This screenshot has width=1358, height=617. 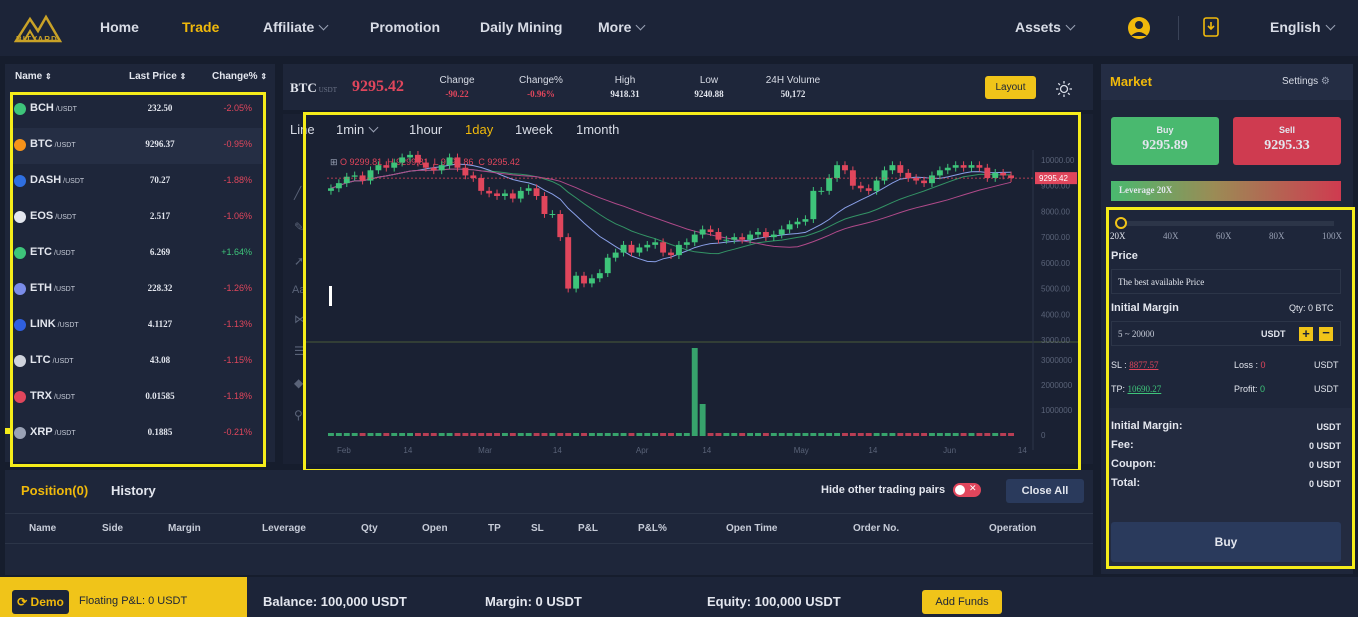 What do you see at coordinates (33, 76) in the screenshot?
I see `col-name-header: Name ⇕` at bounding box center [33, 76].